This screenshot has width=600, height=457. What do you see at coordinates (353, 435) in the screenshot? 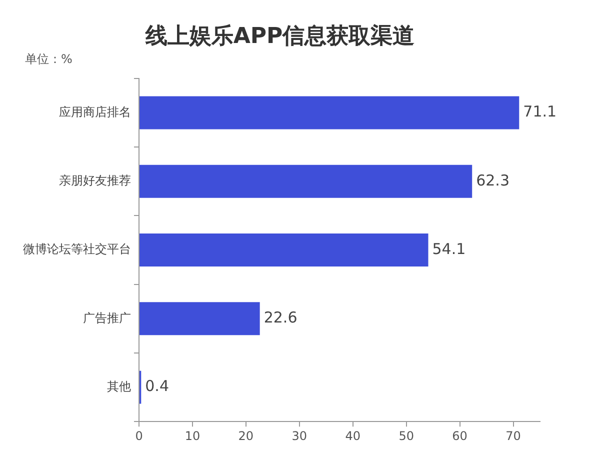
I see `x-tick-label: 40` at bounding box center [353, 435].